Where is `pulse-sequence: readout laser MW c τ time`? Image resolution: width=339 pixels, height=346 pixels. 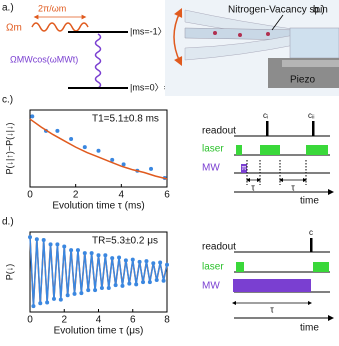
pulse-sequence: readout laser MW c τ time is located at coordinates (268, 281).